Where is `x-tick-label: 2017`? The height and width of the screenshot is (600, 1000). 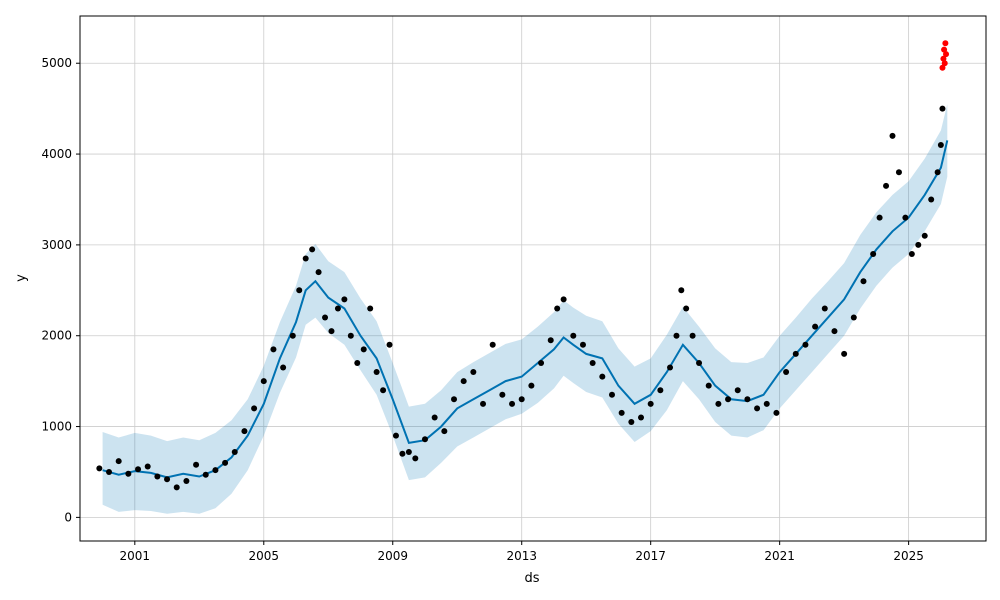
x-tick-label: 2017 is located at coordinates (650, 556).